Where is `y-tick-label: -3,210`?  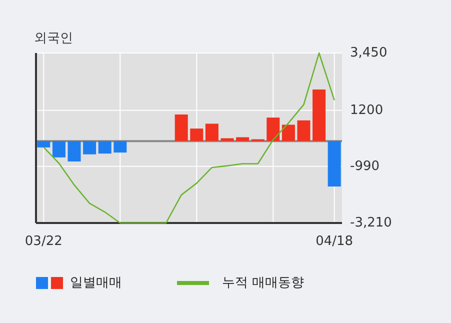 y-tick-label: -3,210 is located at coordinates (371, 223).